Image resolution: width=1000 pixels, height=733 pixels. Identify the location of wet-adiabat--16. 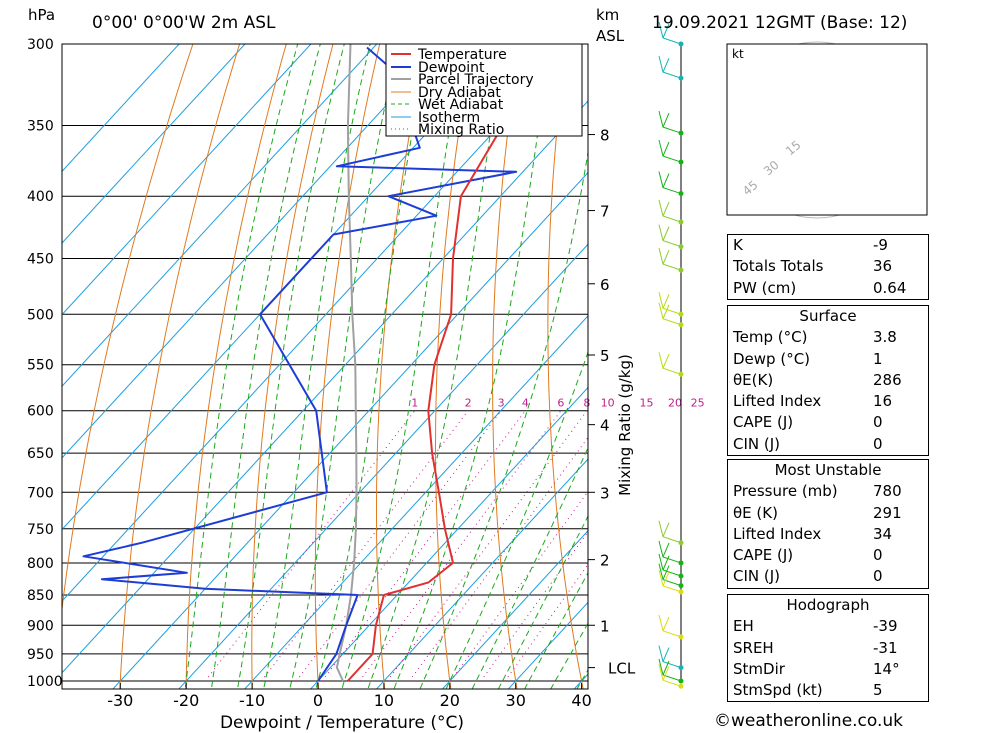
(265, 366).